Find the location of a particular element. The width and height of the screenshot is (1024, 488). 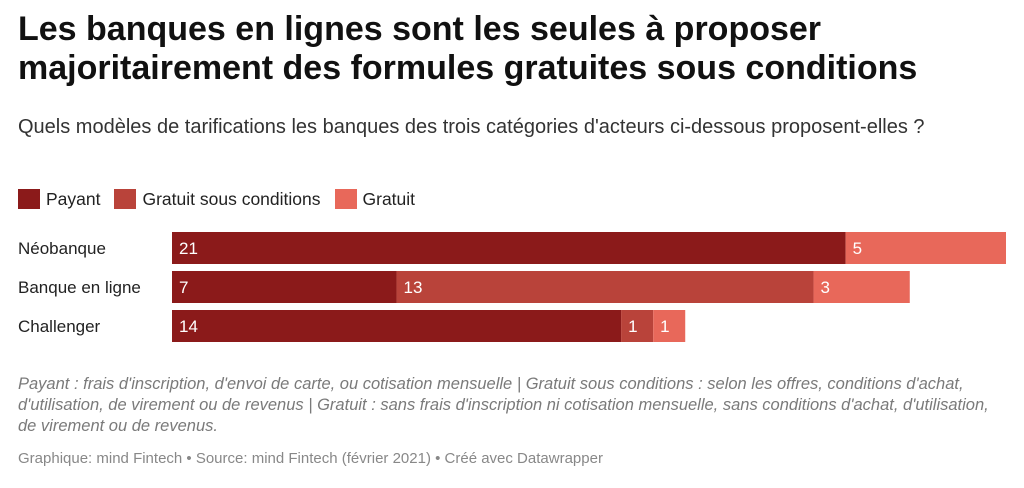

value-label-challenger-gratuit-sous-conditions: 1 is located at coordinates (632, 326).